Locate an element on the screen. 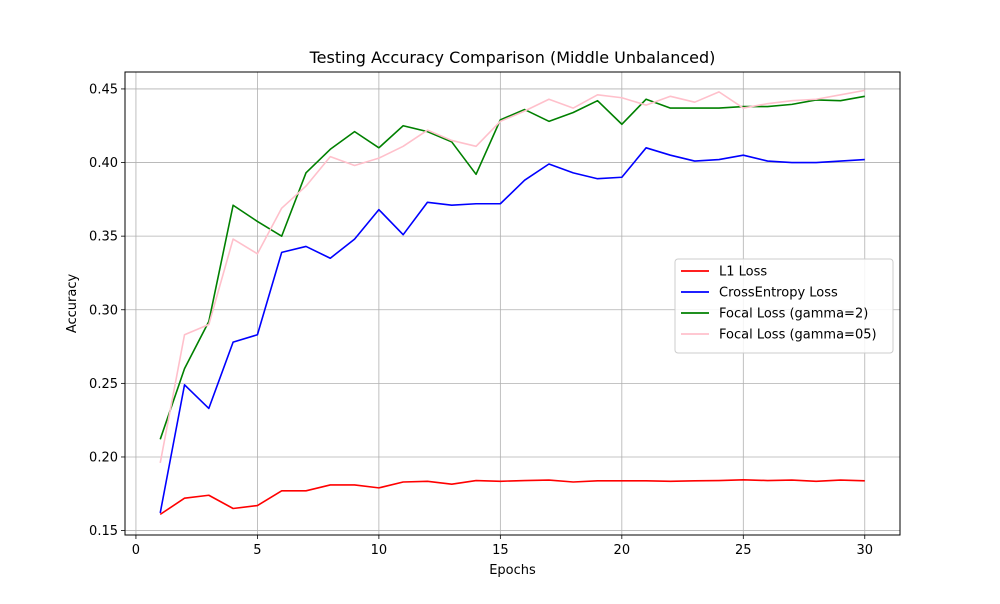 This screenshot has width=1000, height=604. x-tick-label: 5 is located at coordinates (257, 550).